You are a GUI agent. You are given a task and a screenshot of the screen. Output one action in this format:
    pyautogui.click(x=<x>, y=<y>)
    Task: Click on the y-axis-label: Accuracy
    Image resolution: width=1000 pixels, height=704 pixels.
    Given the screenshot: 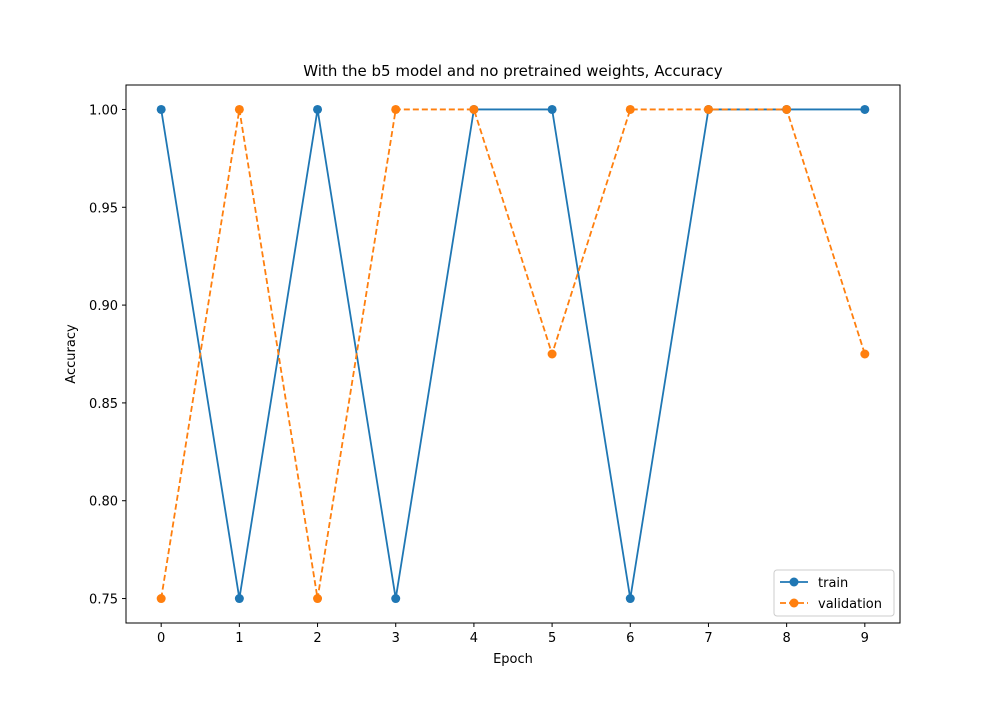 What is the action you would take?
    pyautogui.click(x=71, y=354)
    